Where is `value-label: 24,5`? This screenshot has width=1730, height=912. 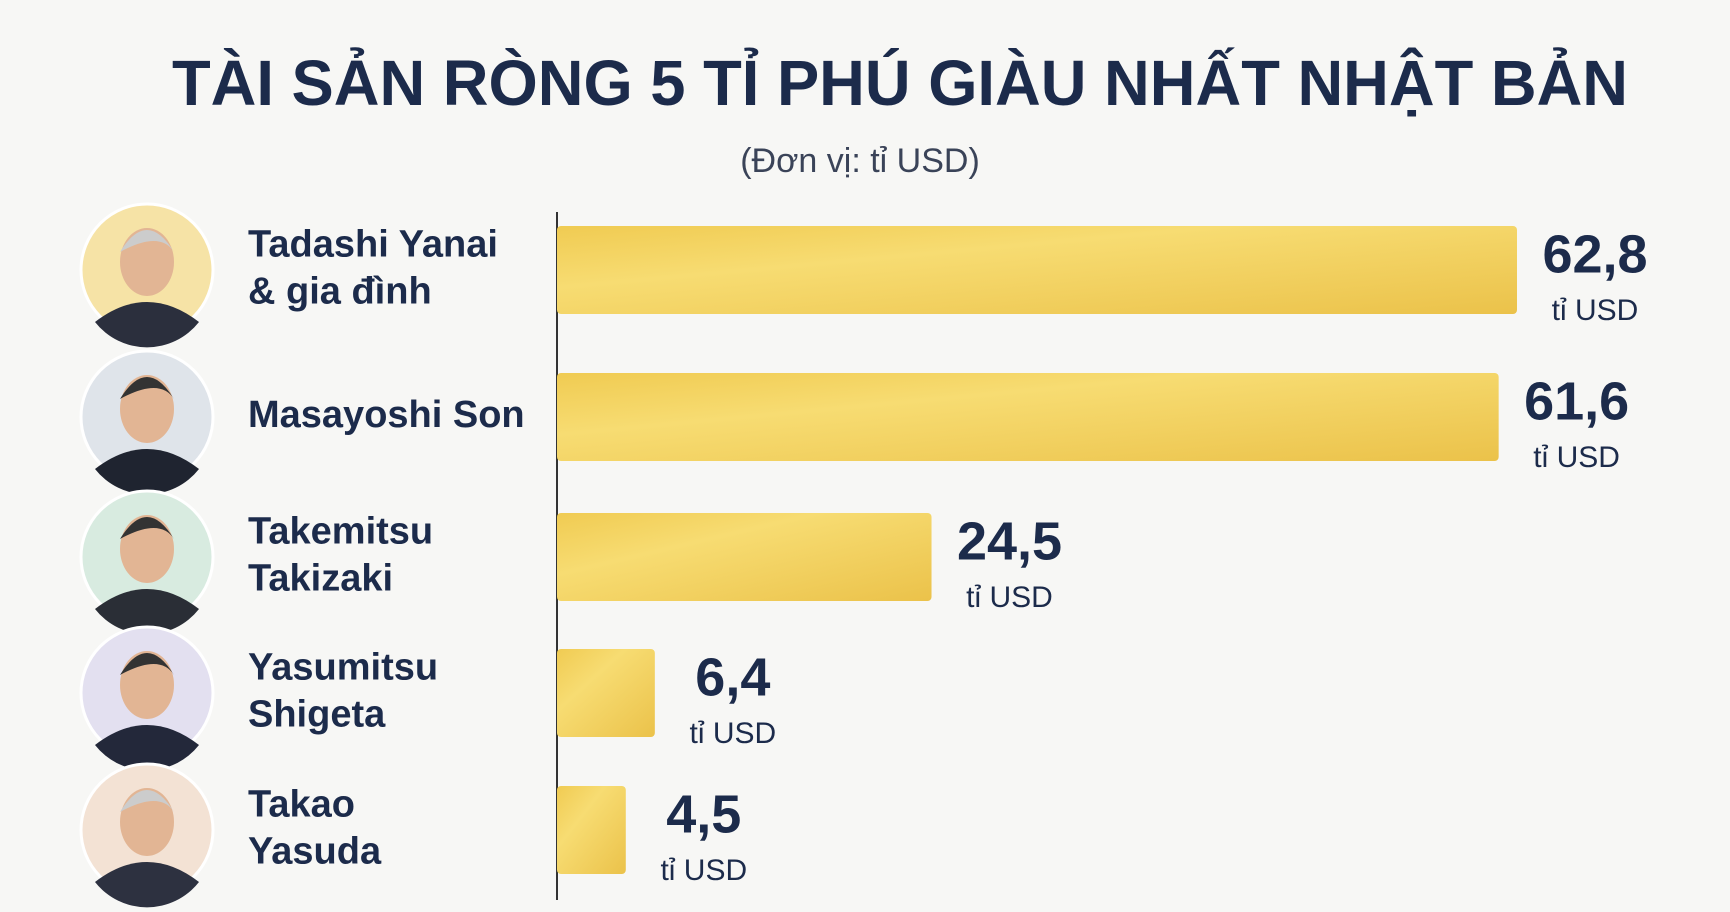 value-label: 24,5 is located at coordinates (1009, 541).